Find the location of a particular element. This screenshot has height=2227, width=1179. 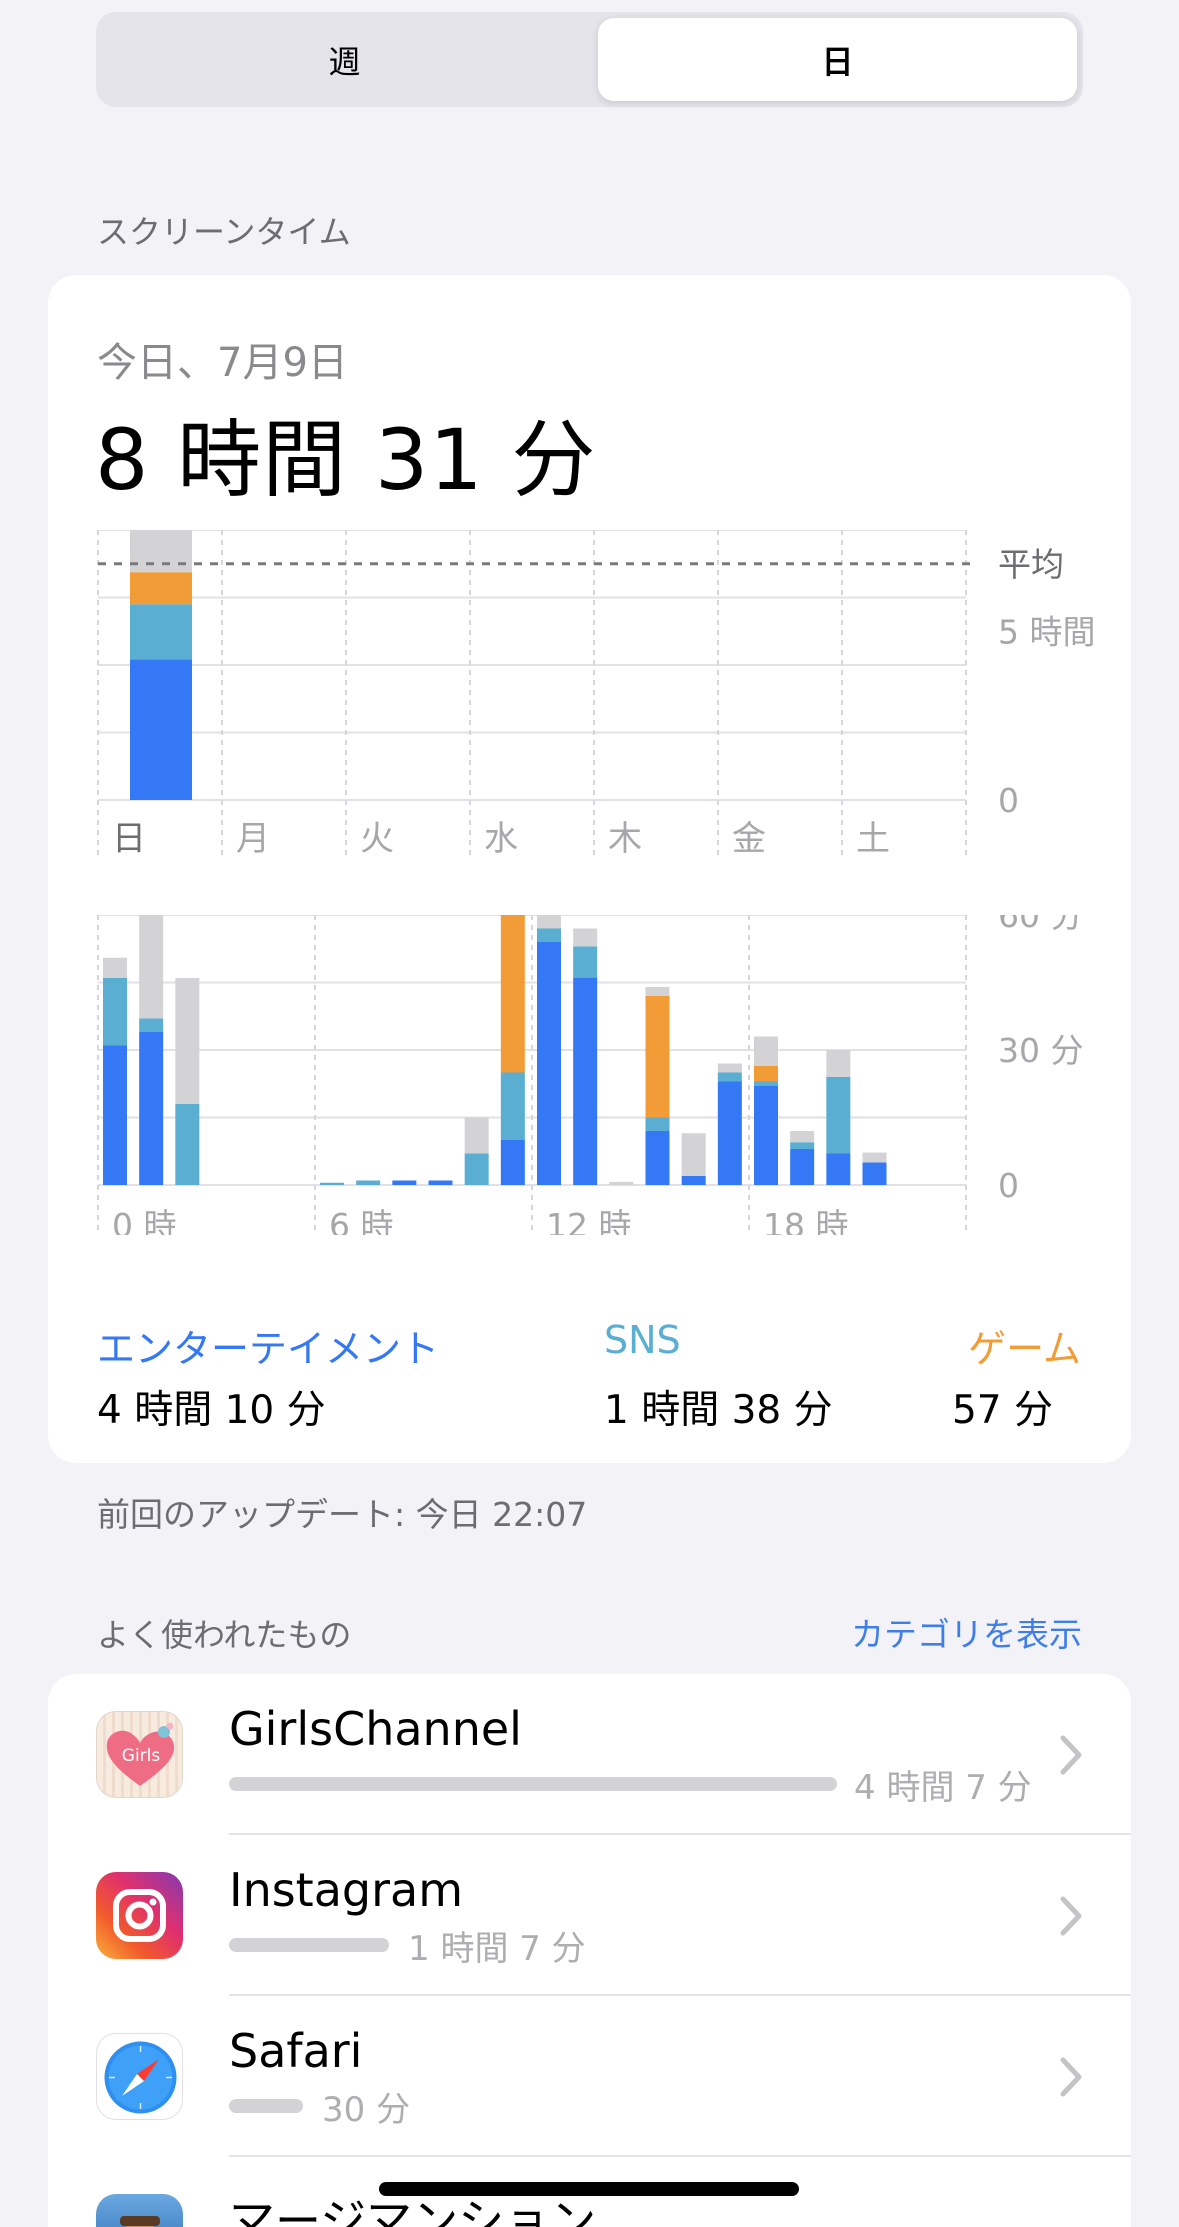

safari-app-icon is located at coordinates (139, 2076).